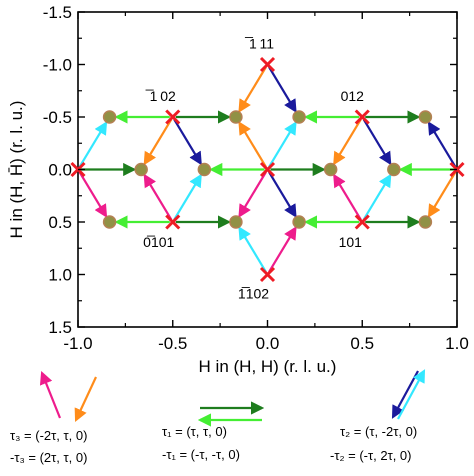  What do you see at coordinates (57, 65) in the screenshot?
I see `y-tick-label: -1.0` at bounding box center [57, 65].